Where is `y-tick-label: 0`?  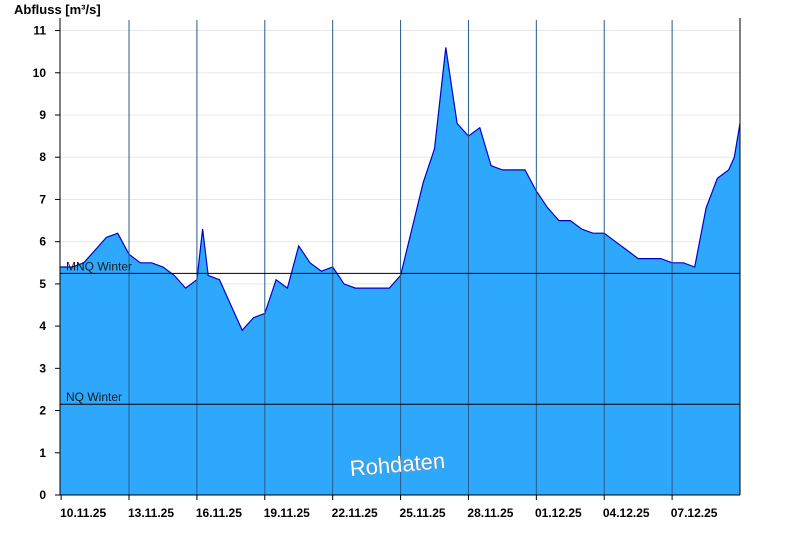
y-tick-label: 0 is located at coordinates (42, 495).